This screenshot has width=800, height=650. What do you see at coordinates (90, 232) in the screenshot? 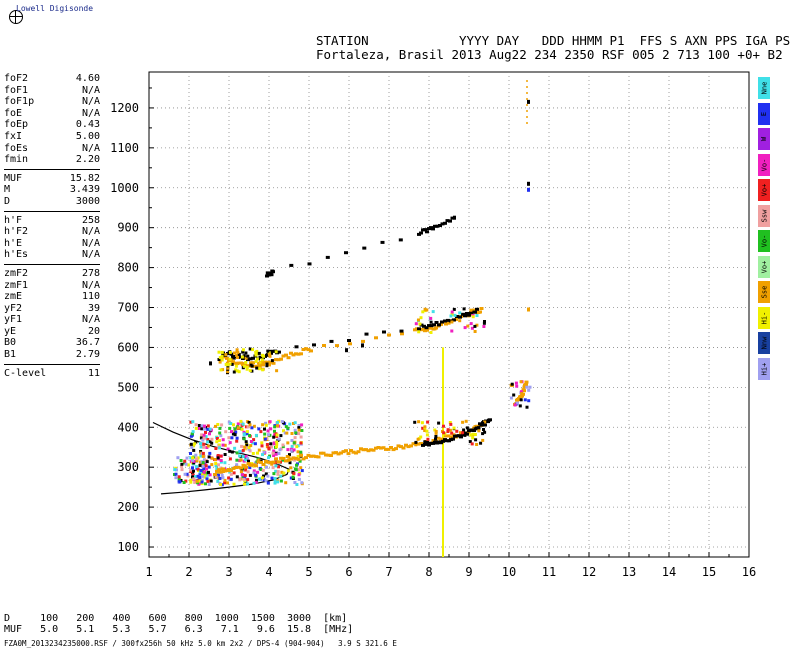
I see `param-value: N/A` at bounding box center [90, 232].